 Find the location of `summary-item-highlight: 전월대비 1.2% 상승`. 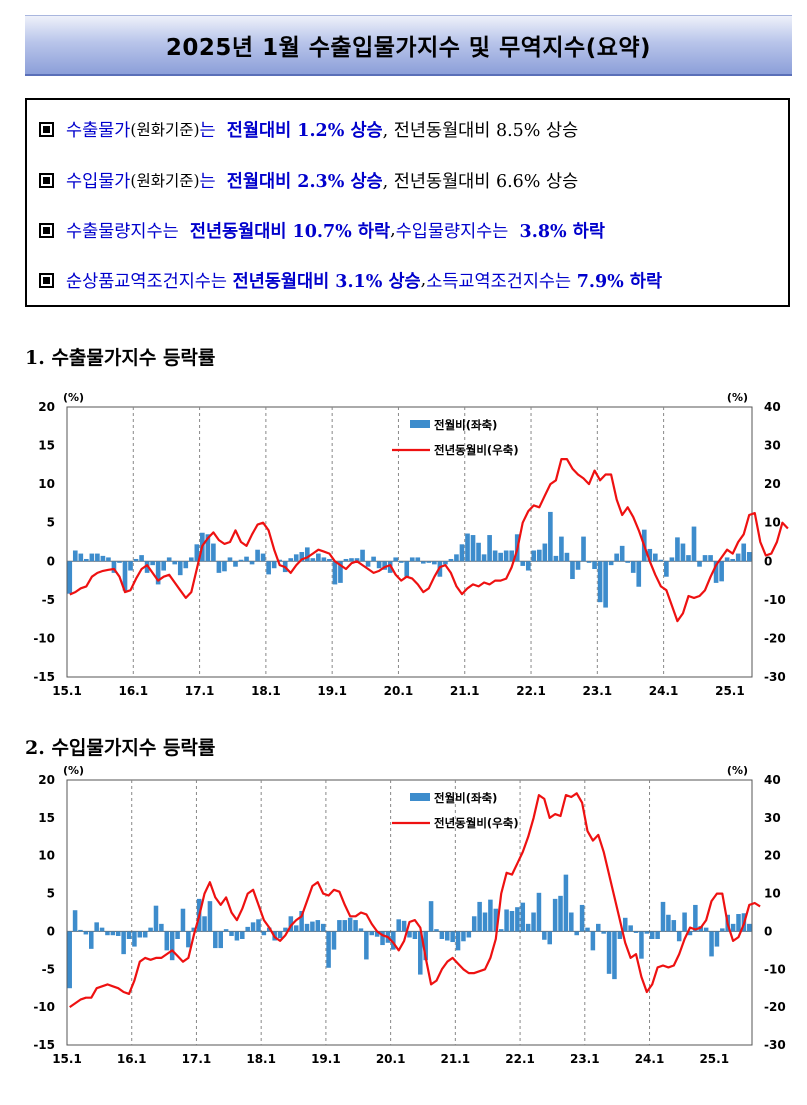

summary-item-highlight: 전월대비 1.2% 상승 is located at coordinates (304, 130).